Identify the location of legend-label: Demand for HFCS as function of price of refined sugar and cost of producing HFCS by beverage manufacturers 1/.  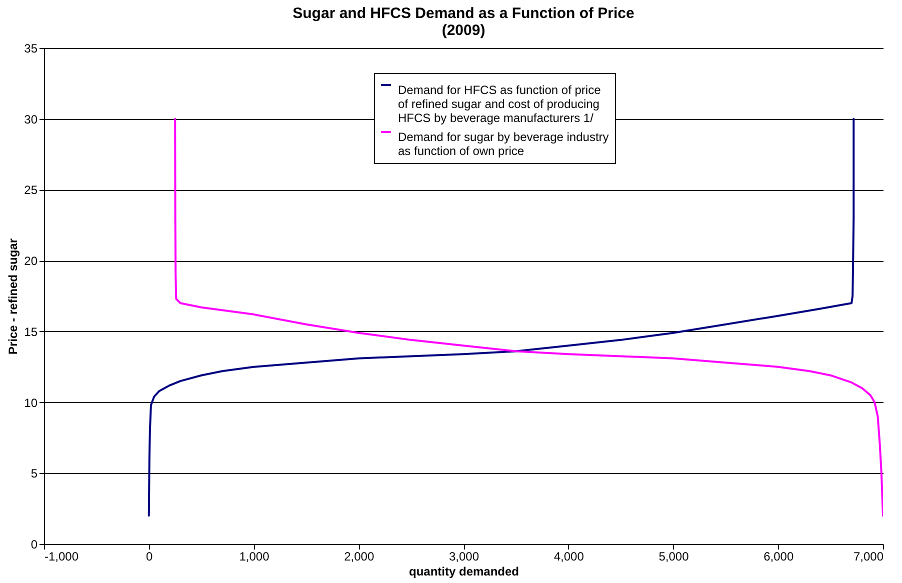
(500, 104).